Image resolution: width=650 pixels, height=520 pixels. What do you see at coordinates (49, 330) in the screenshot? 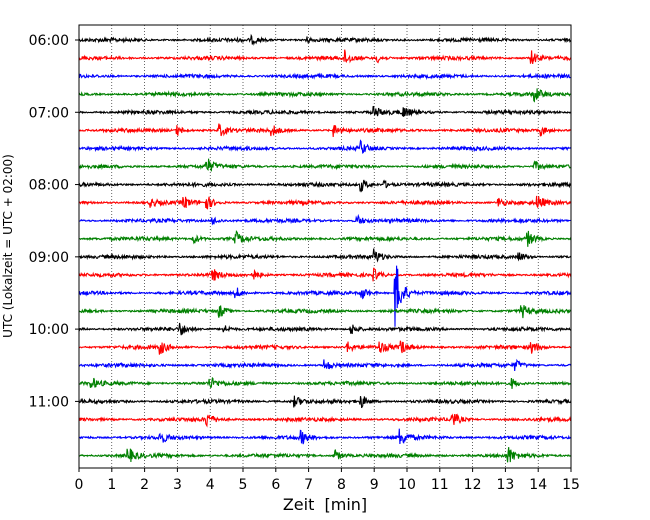
I see `y-tick-label: 10:00` at bounding box center [49, 330].